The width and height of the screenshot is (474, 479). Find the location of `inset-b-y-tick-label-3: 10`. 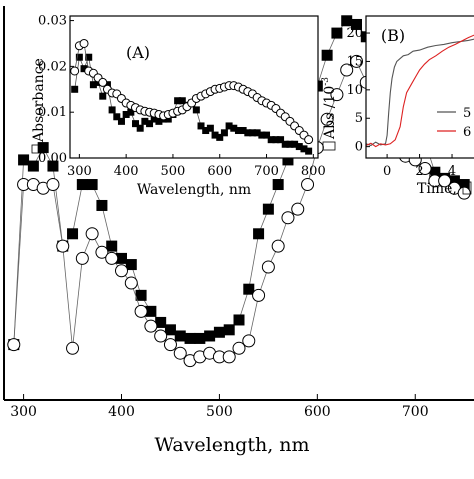

inset-b-y-tick-label-3: 10 is located at coordinates (354, 90).